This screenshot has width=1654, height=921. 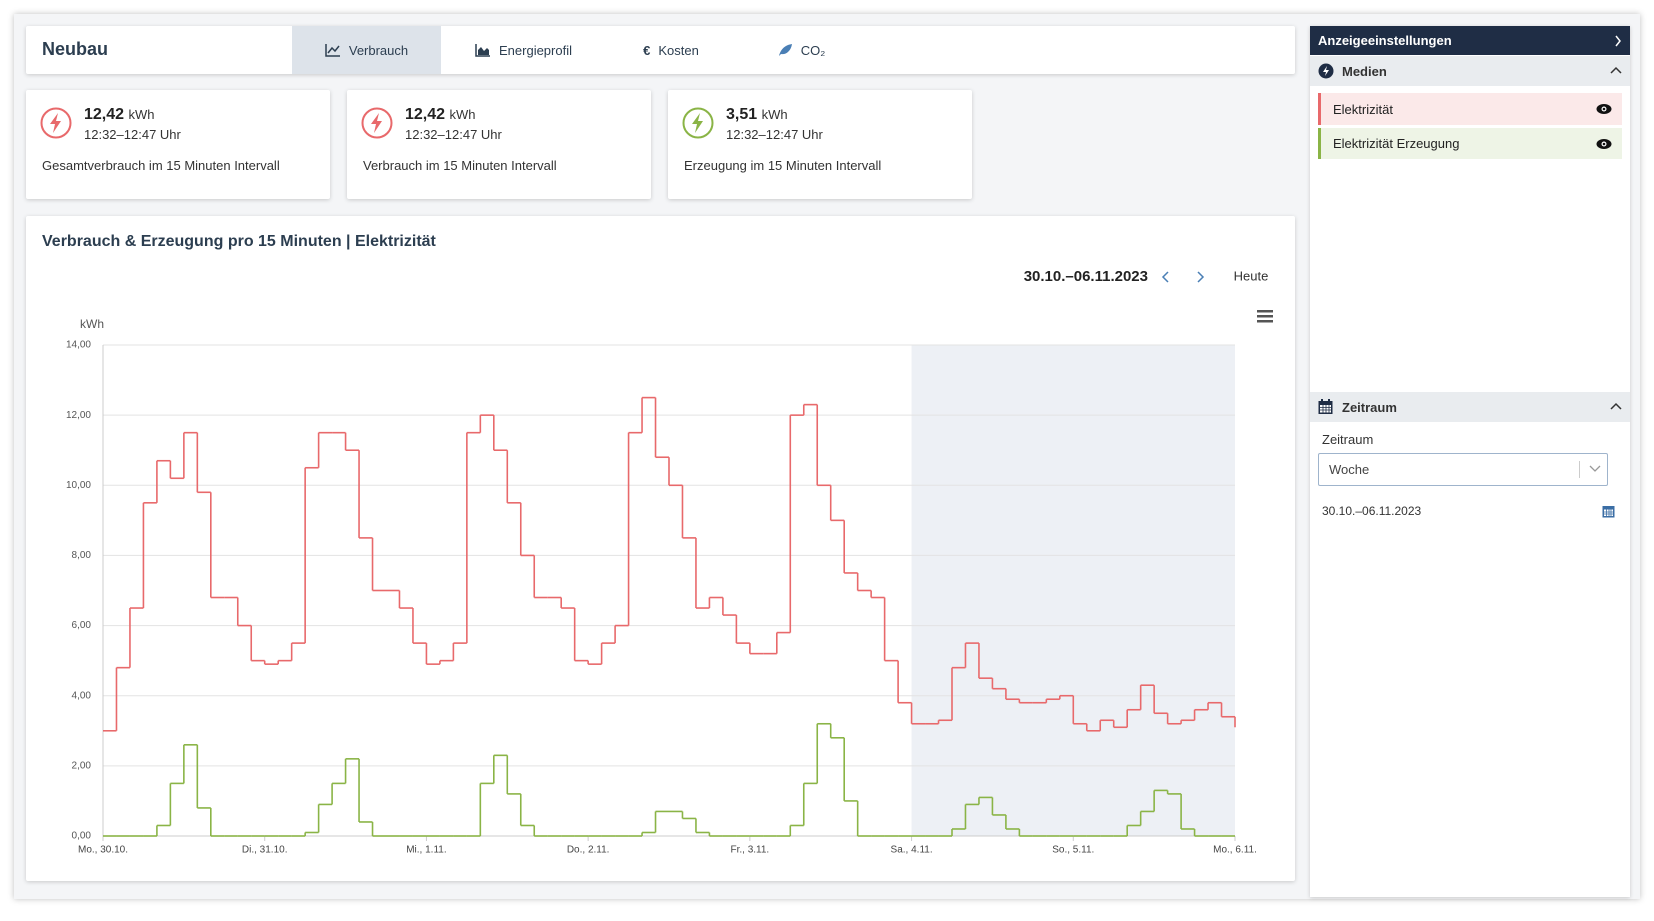 I want to click on tab: Energieprofil, so click(x=523, y=50).